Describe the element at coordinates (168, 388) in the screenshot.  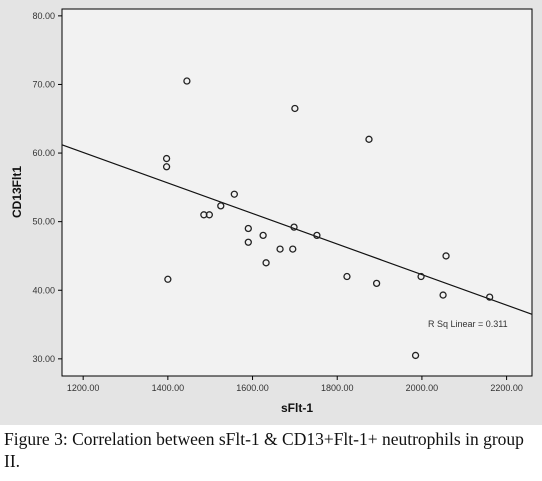
I see `x-tick-label: 1400.00` at that location.